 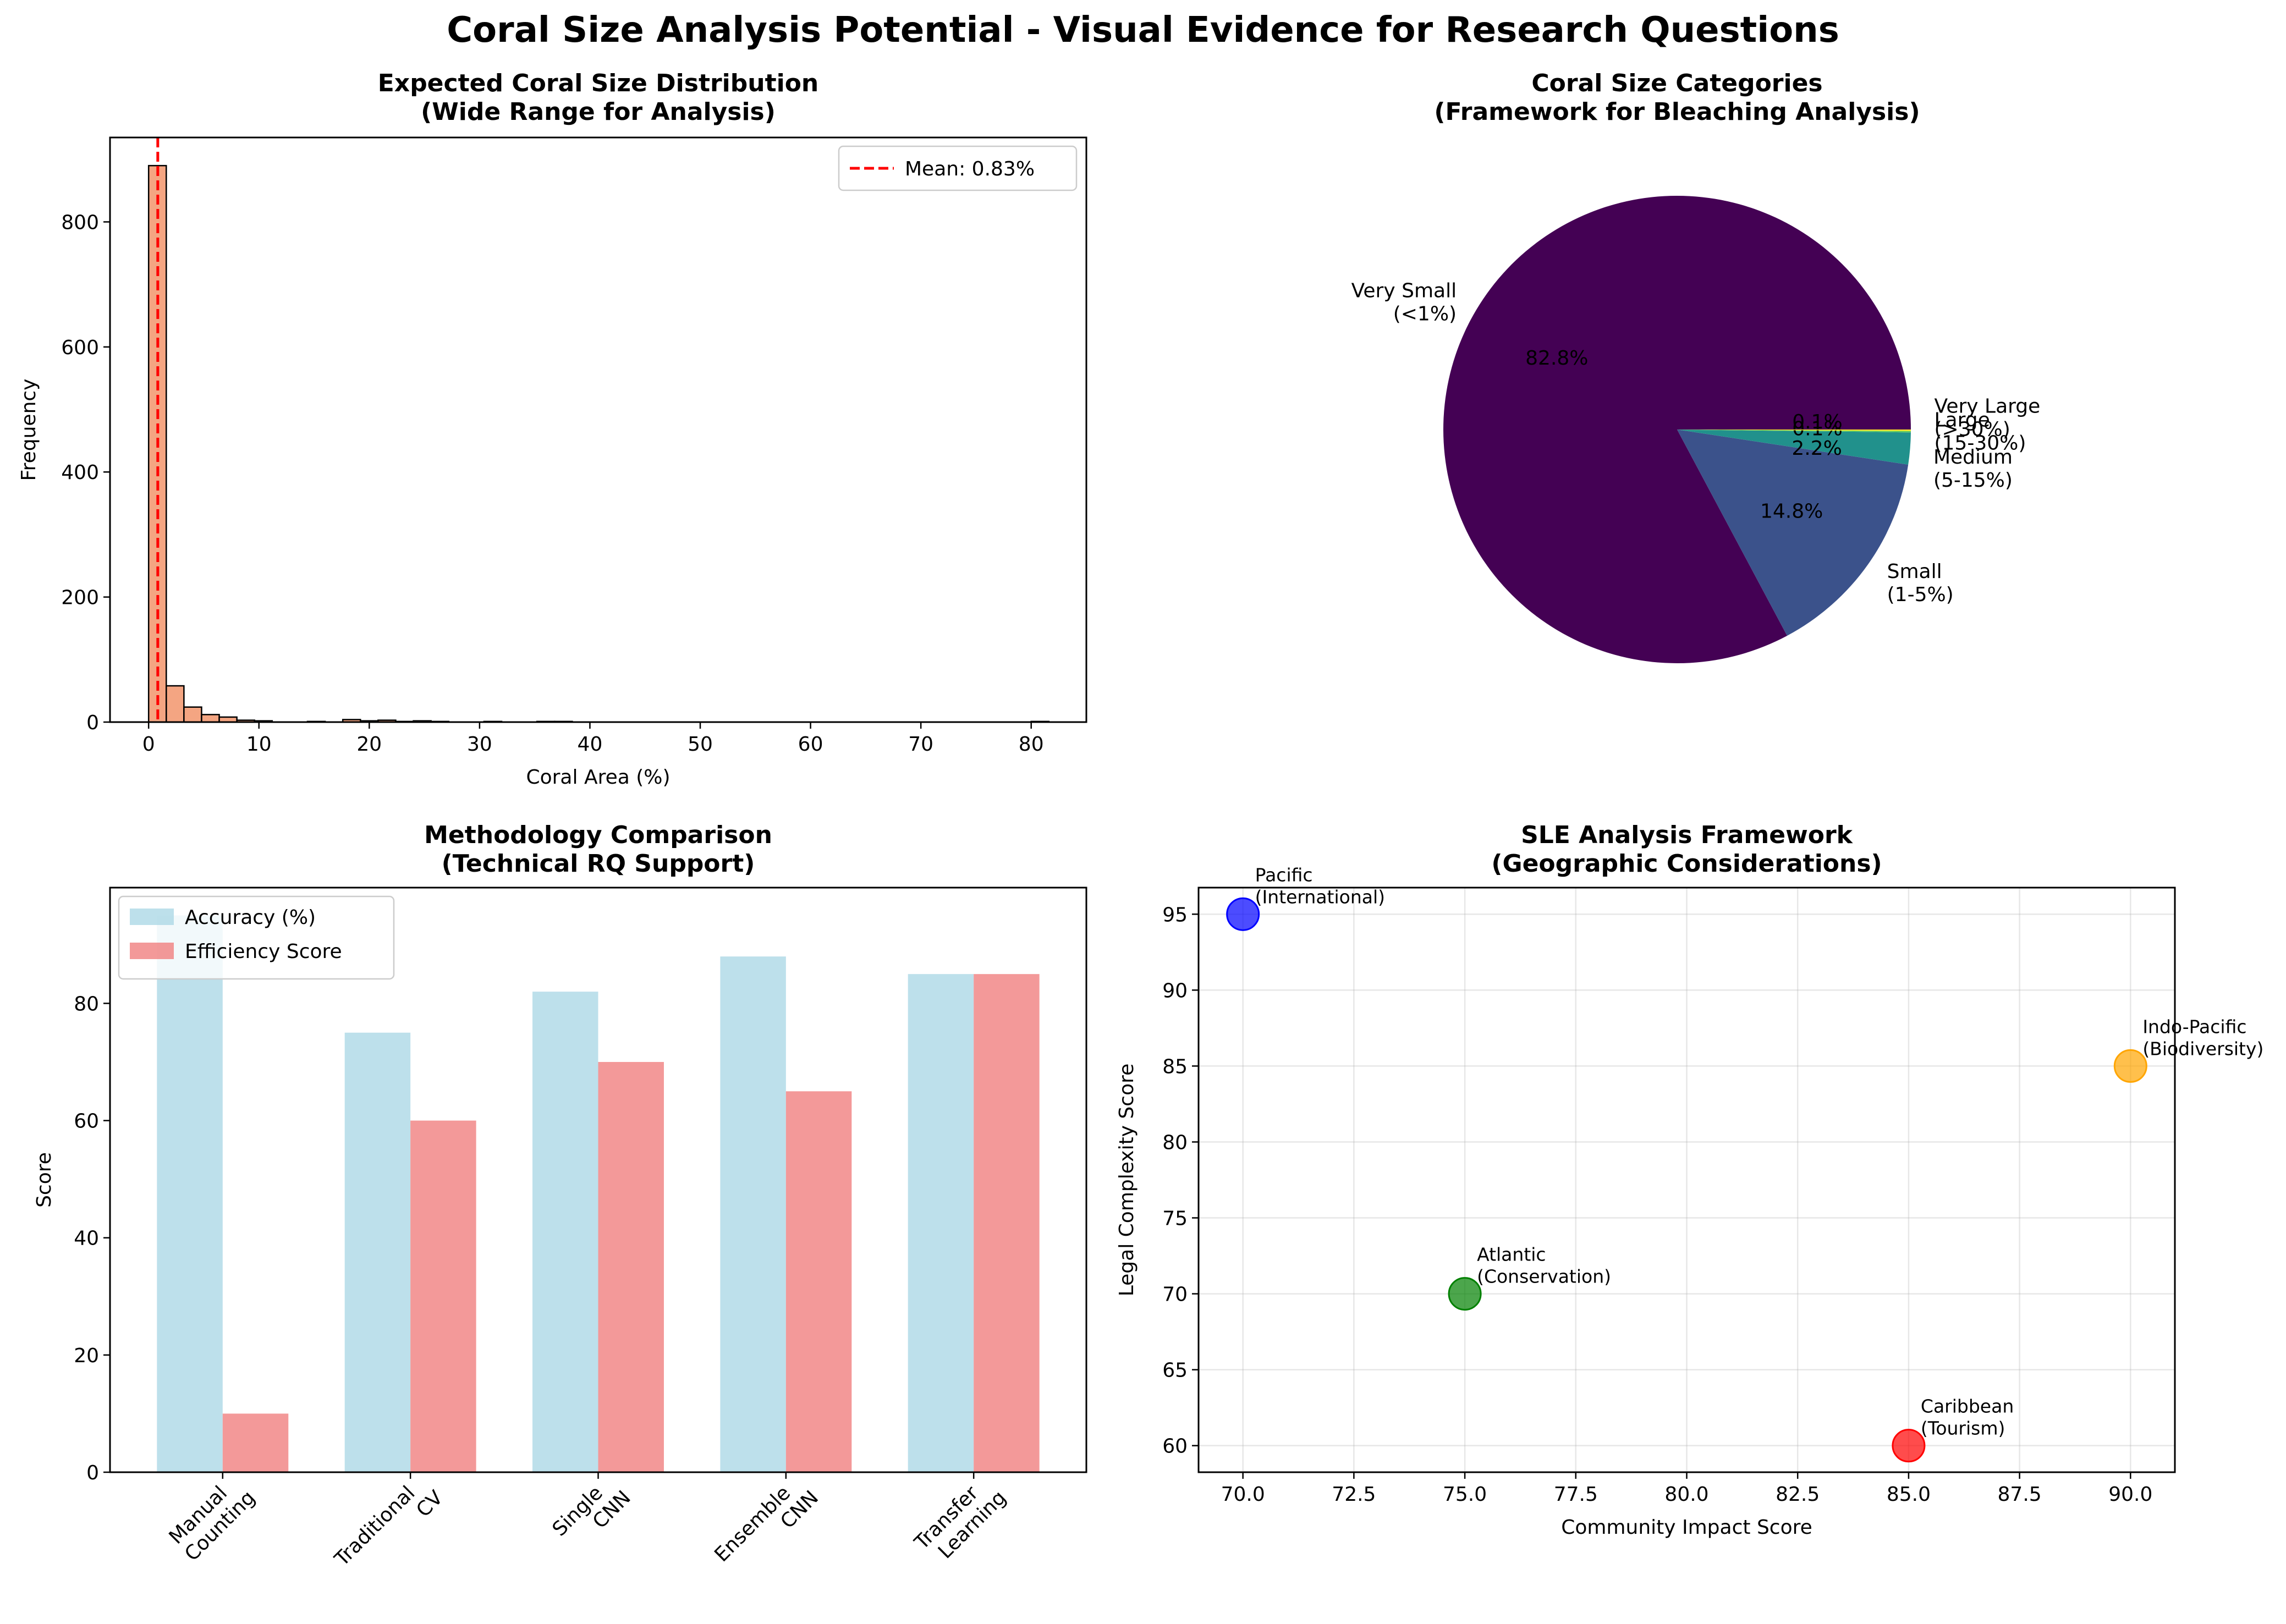 What do you see at coordinates (264, 951) in the screenshot?
I see `legend-label: Efficiency Score` at bounding box center [264, 951].